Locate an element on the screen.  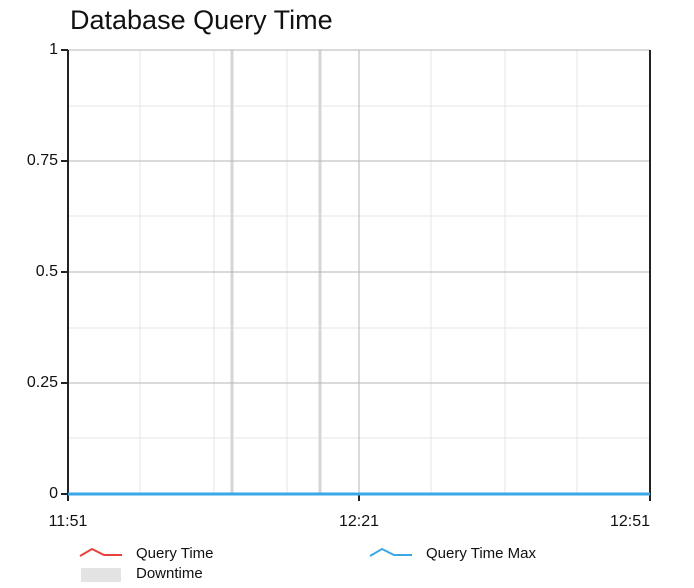
x-tick-label: 12:51 is located at coordinates (630, 521).